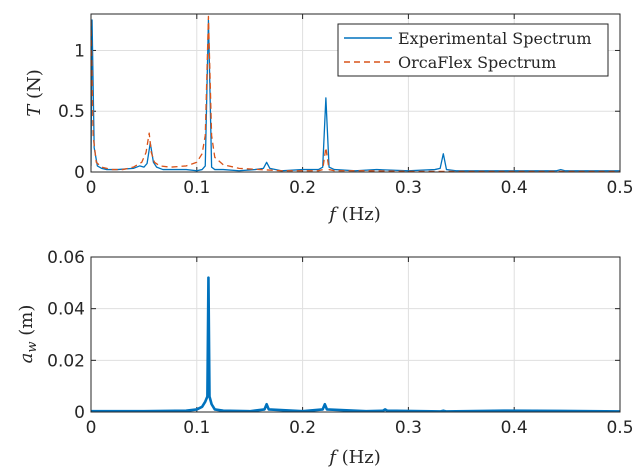 The width and height of the screenshot is (634, 471). Describe the element at coordinates (66, 258) in the screenshot. I see `y-tick-label: 0.06` at that location.